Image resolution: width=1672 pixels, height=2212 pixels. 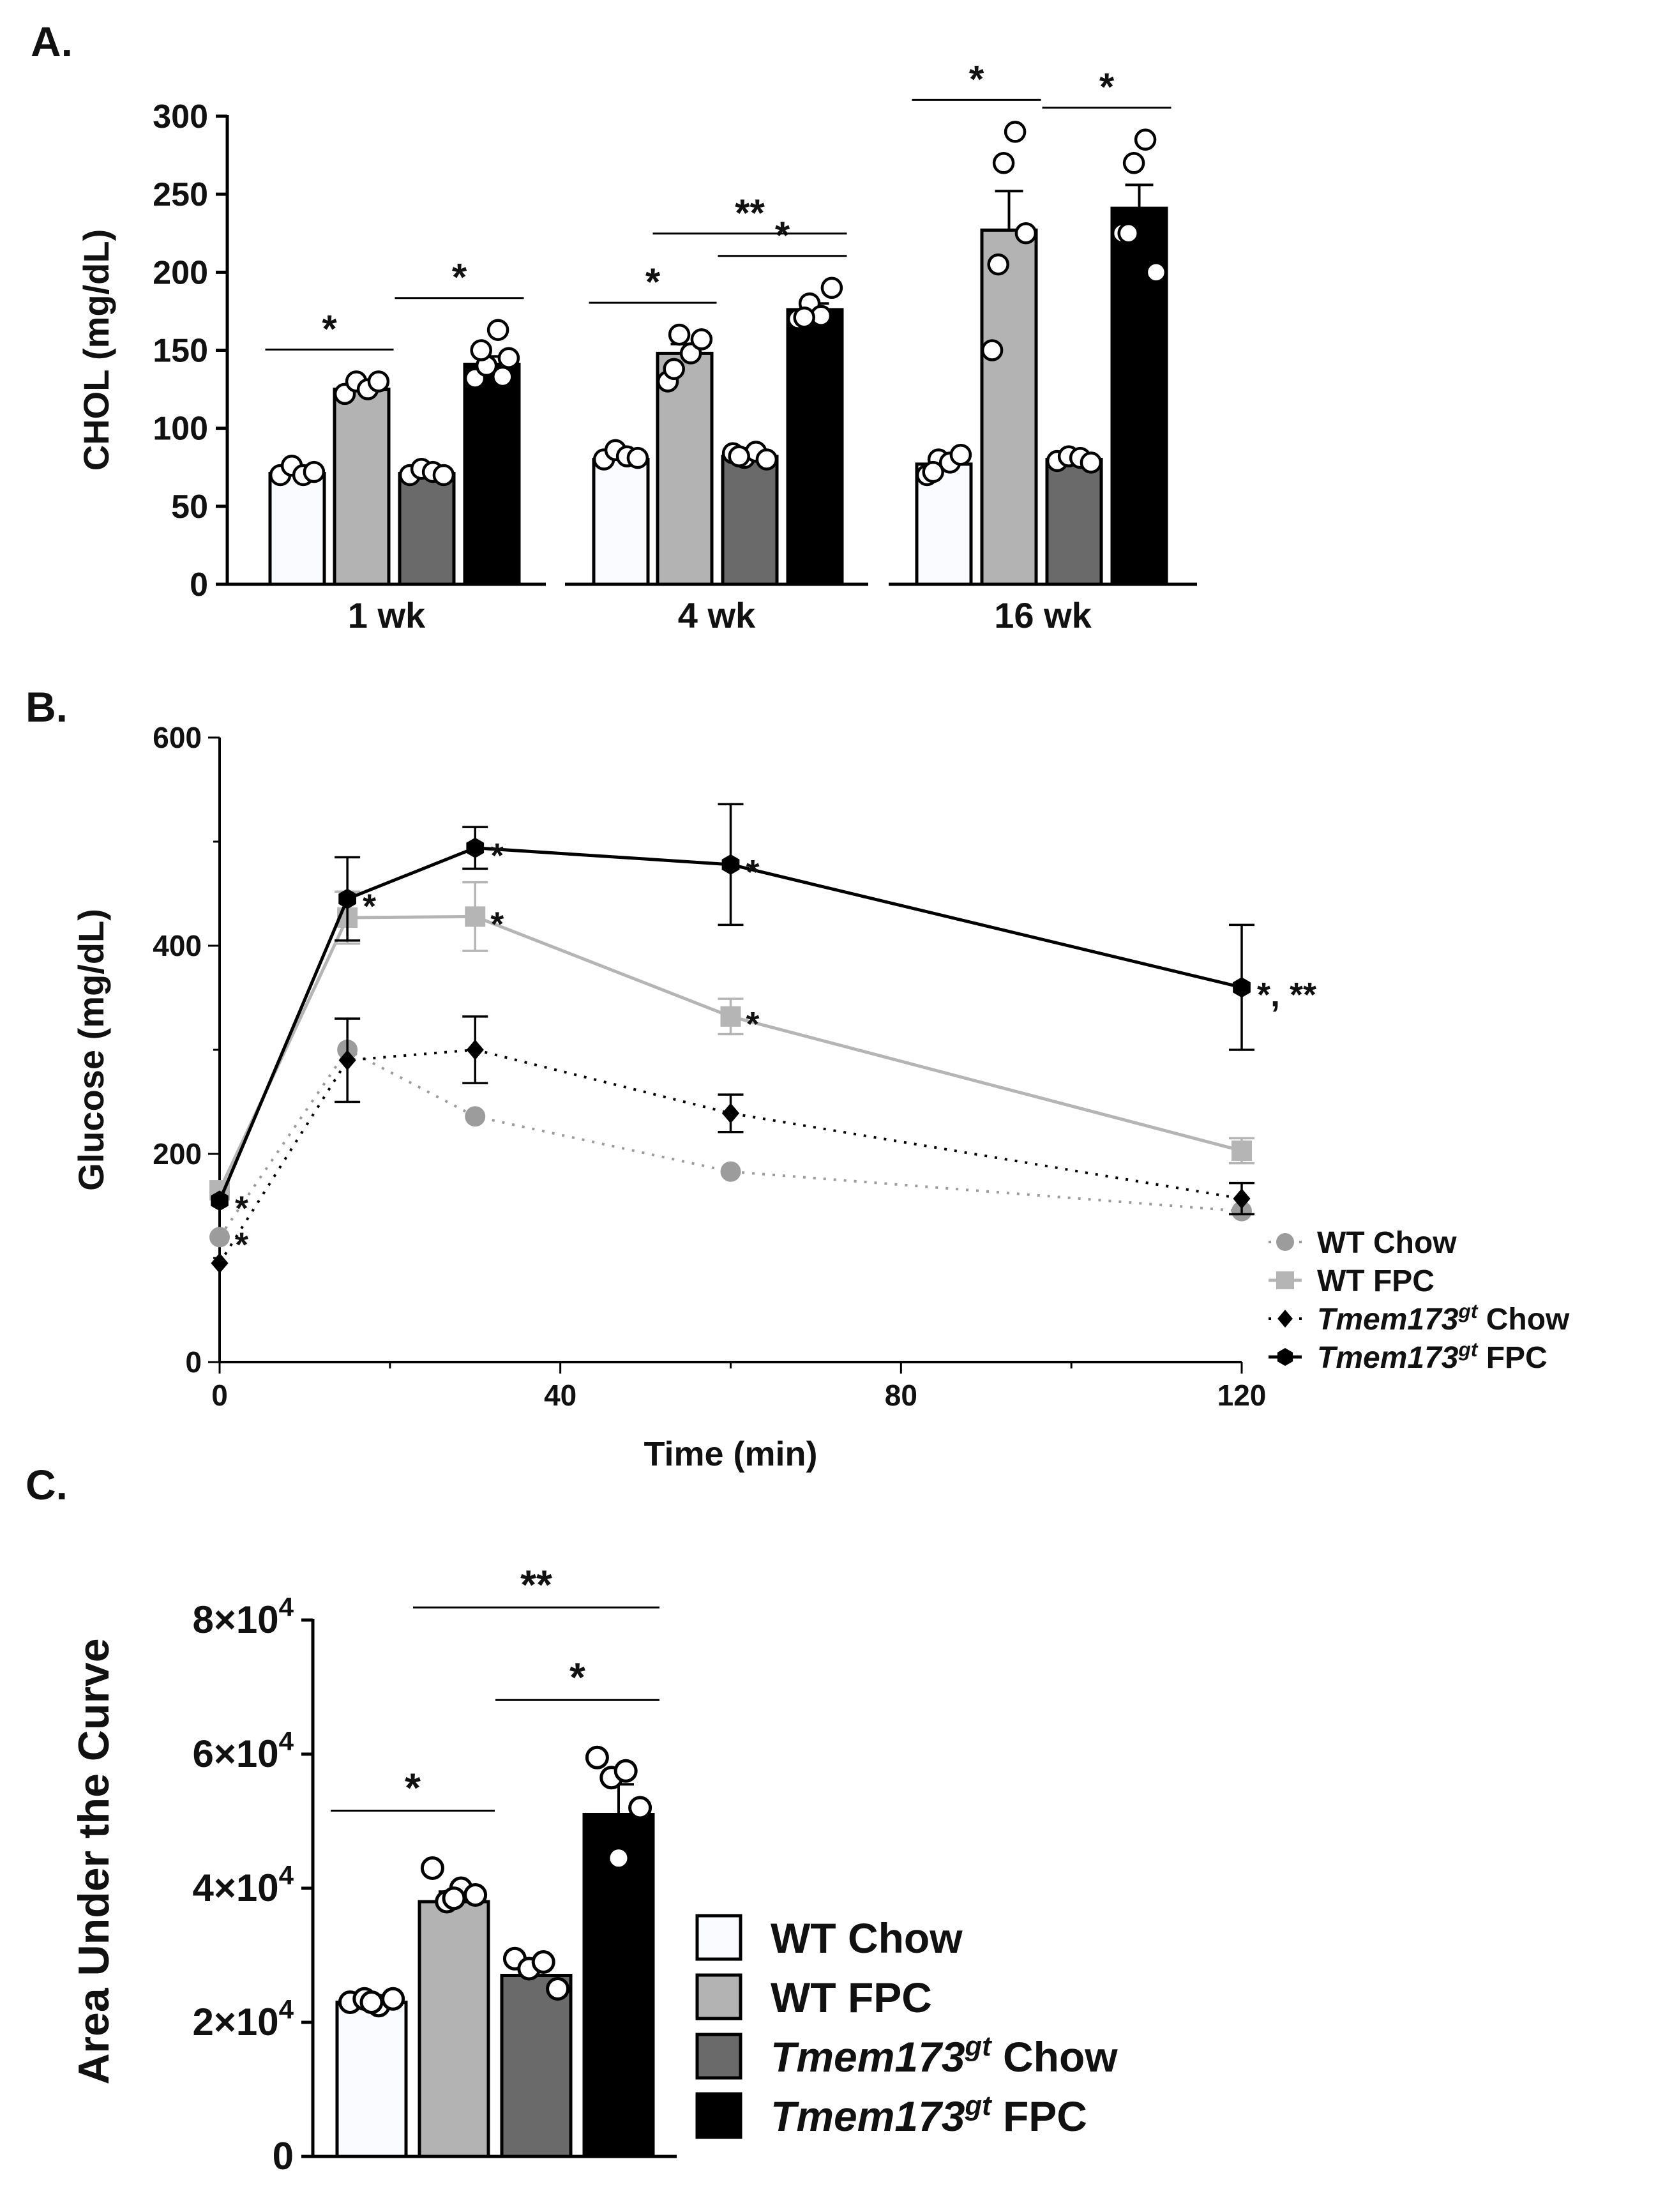 I want to click on x-group-label-1-wk: 1 wk, so click(x=387, y=615).